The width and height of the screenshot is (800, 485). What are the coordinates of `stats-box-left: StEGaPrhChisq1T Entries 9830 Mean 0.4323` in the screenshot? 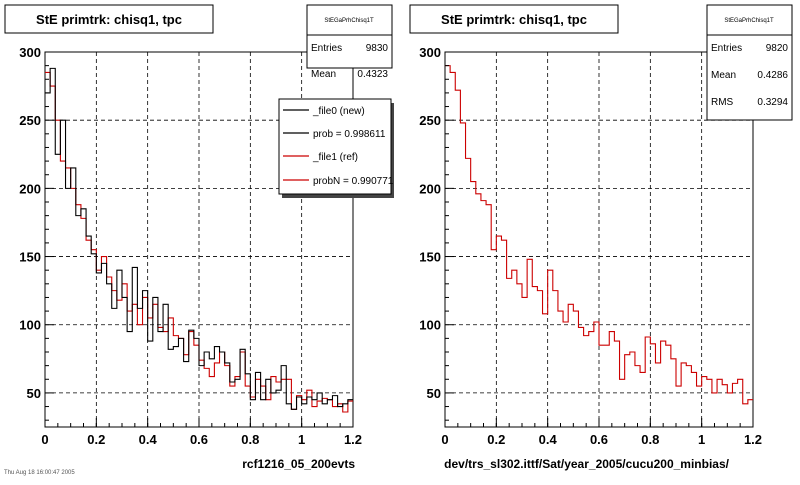 It's located at (349, 42).